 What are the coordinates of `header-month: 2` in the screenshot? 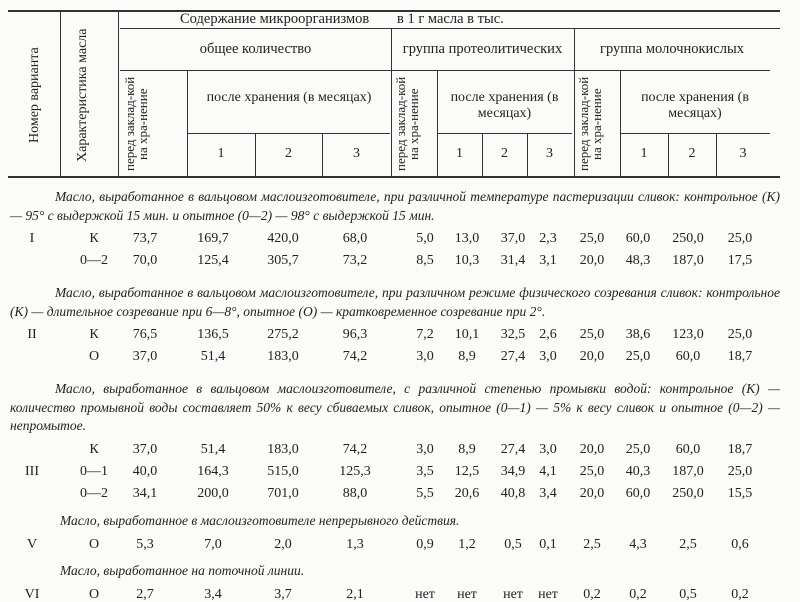 It's located at (692, 153).